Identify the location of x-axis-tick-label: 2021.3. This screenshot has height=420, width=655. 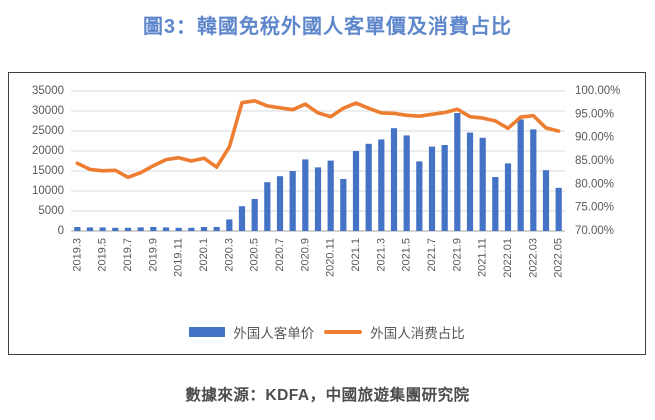
(381, 255).